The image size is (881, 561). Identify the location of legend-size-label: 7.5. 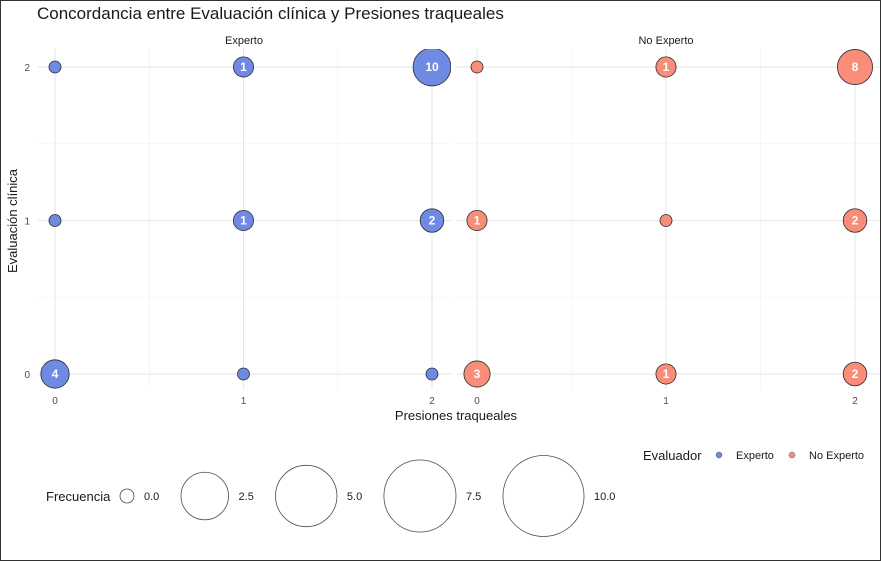
(473, 497).